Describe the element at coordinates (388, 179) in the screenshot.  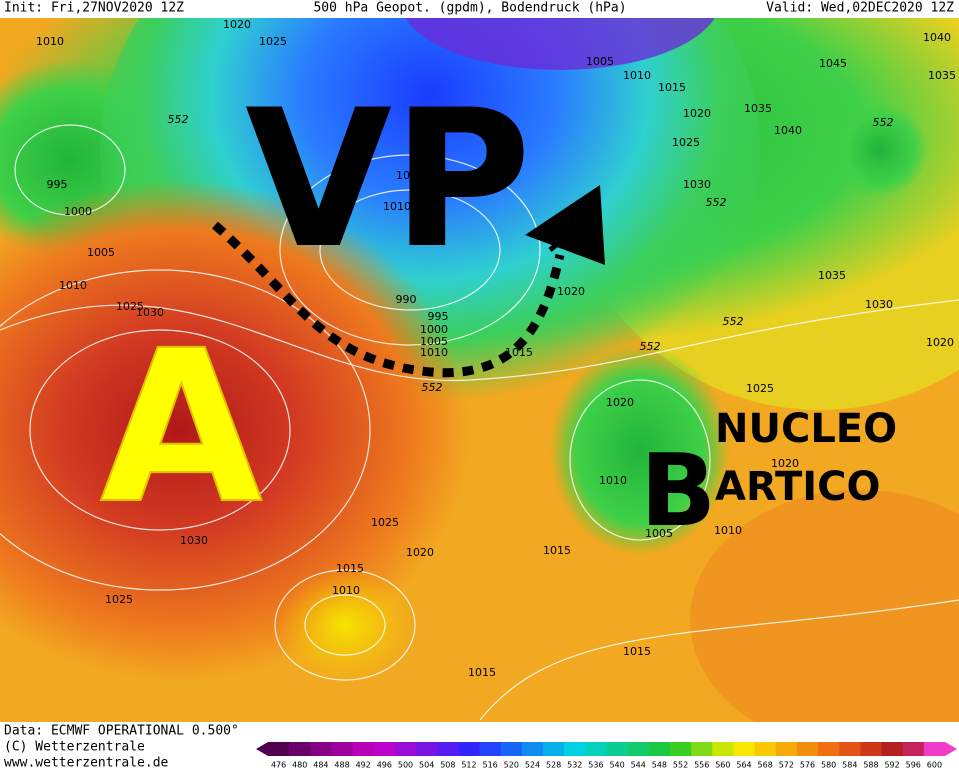
I see `vp-label: VP` at that location.